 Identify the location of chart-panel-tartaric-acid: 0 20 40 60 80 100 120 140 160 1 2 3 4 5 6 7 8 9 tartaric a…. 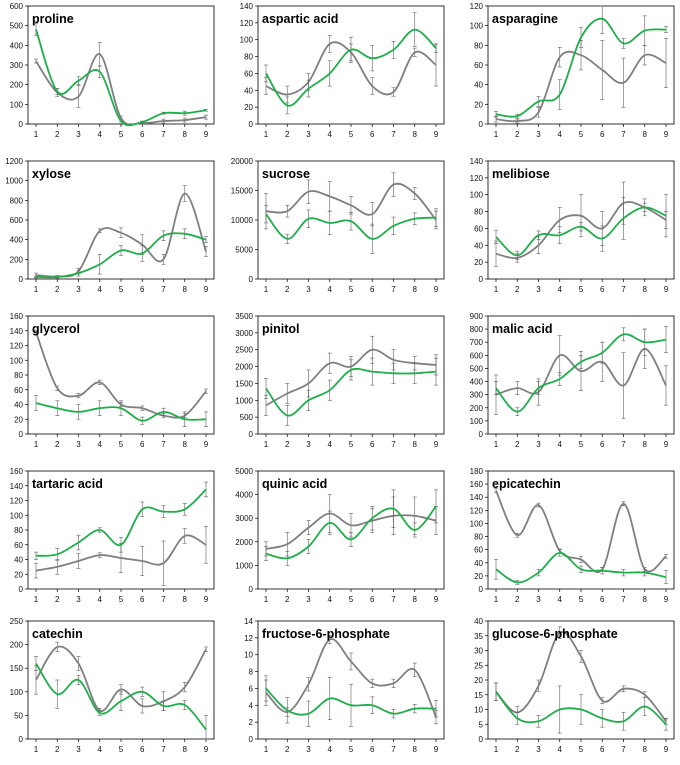
(112, 535).